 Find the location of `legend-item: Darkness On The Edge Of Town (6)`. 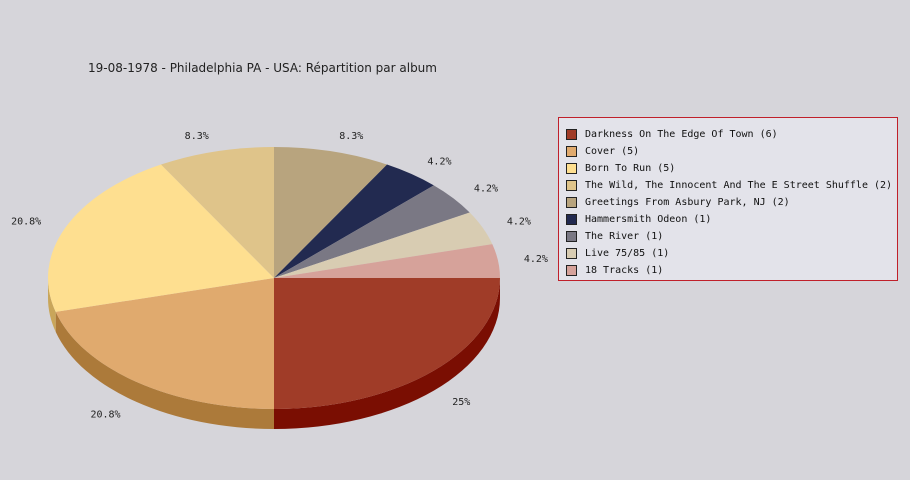

legend-item: Darkness On The Edge Of Town (6) is located at coordinates (731, 134).